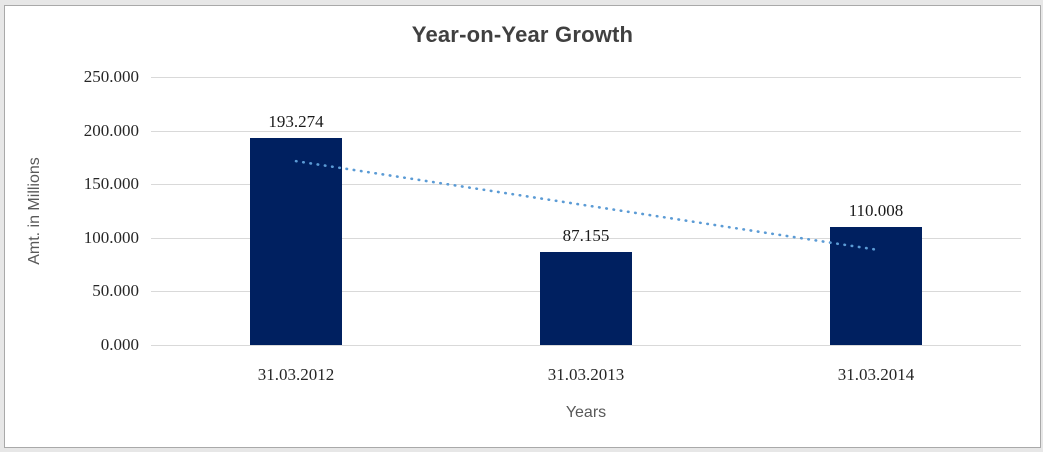 The image size is (1043, 452). Describe the element at coordinates (586, 235) in the screenshot. I see `bar-data-label: 87.155` at that location.